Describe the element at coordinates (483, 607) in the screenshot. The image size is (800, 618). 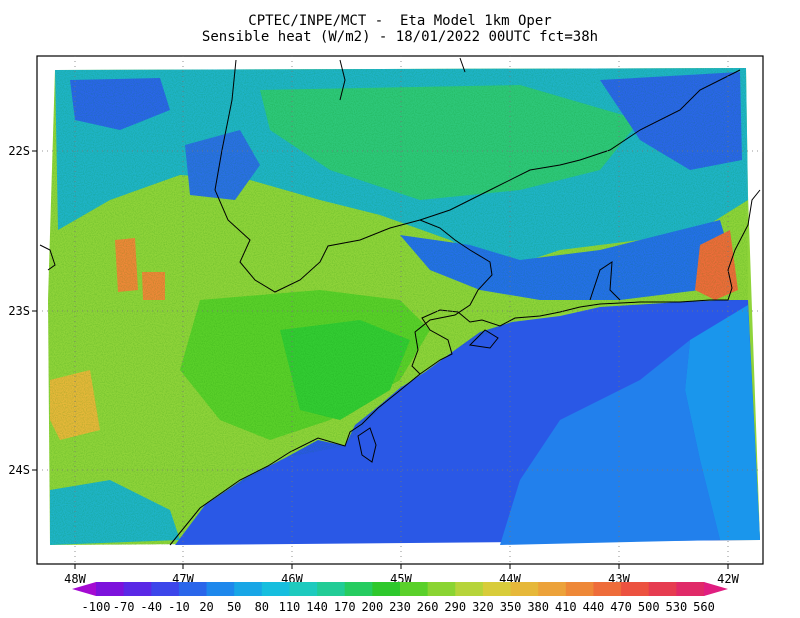
I see `colorbar-label: 320` at that location.